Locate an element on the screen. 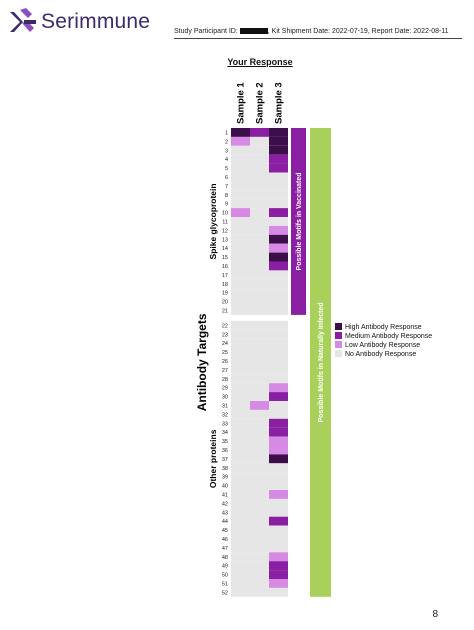 The height and width of the screenshot is (630, 474). column-header-2: Sample 2 is located at coordinates (260, 103).